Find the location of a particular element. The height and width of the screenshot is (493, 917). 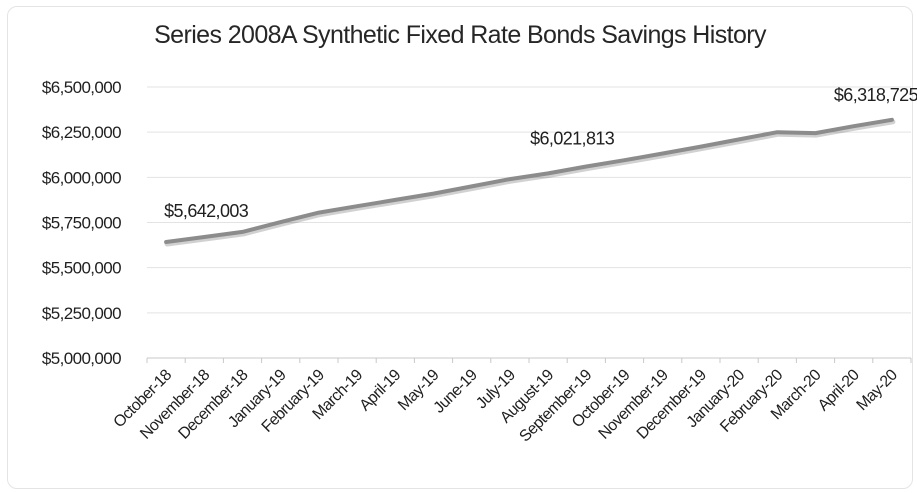

x-tick-label: June-19 is located at coordinates (456, 391).